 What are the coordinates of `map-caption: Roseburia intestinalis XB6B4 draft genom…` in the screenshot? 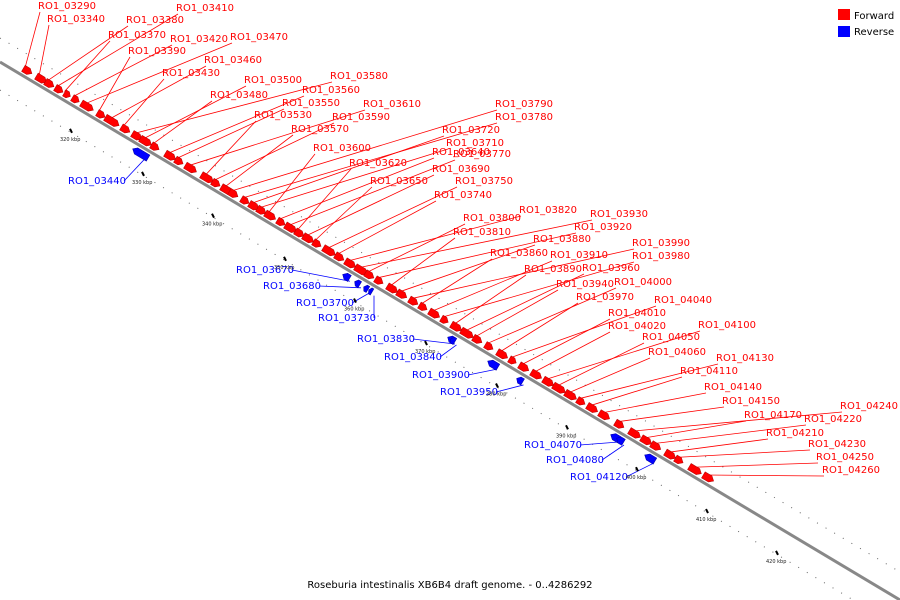 It's located at (449, 585).